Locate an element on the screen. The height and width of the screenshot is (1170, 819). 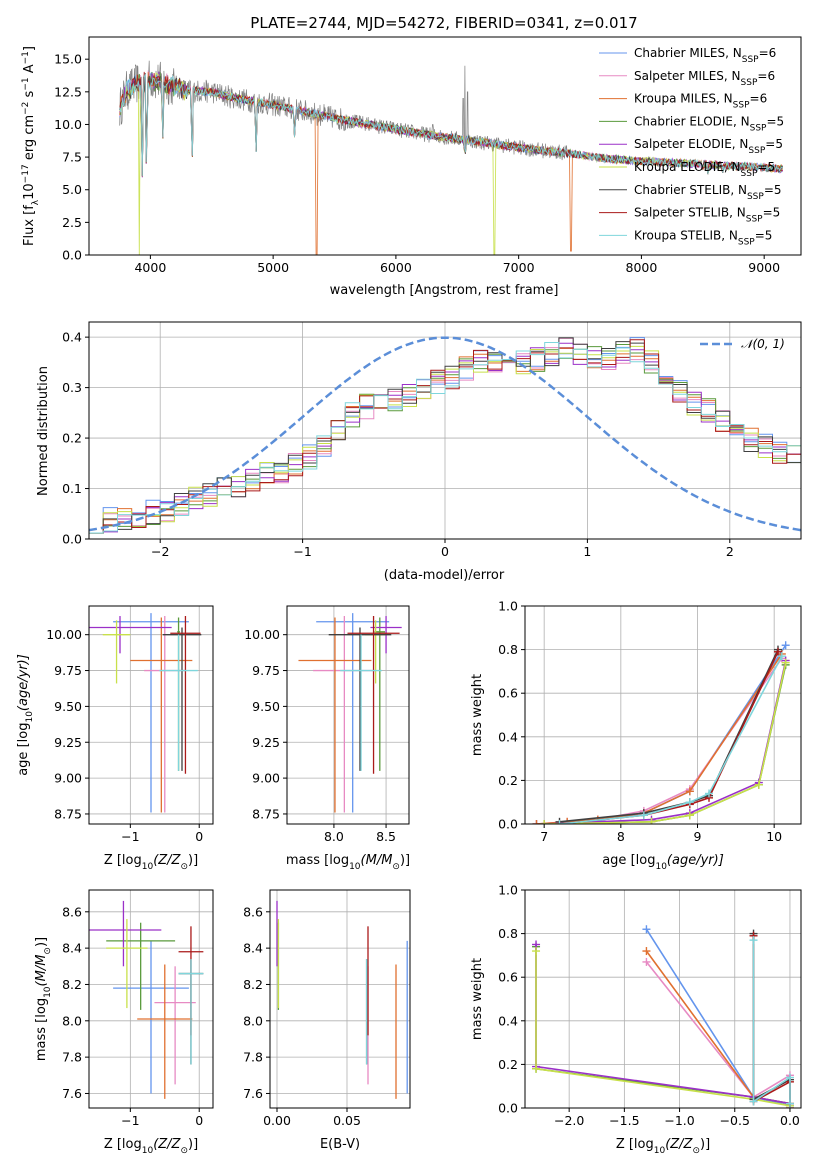
x-axis-label: E(B-V) is located at coordinates (340, 1144).